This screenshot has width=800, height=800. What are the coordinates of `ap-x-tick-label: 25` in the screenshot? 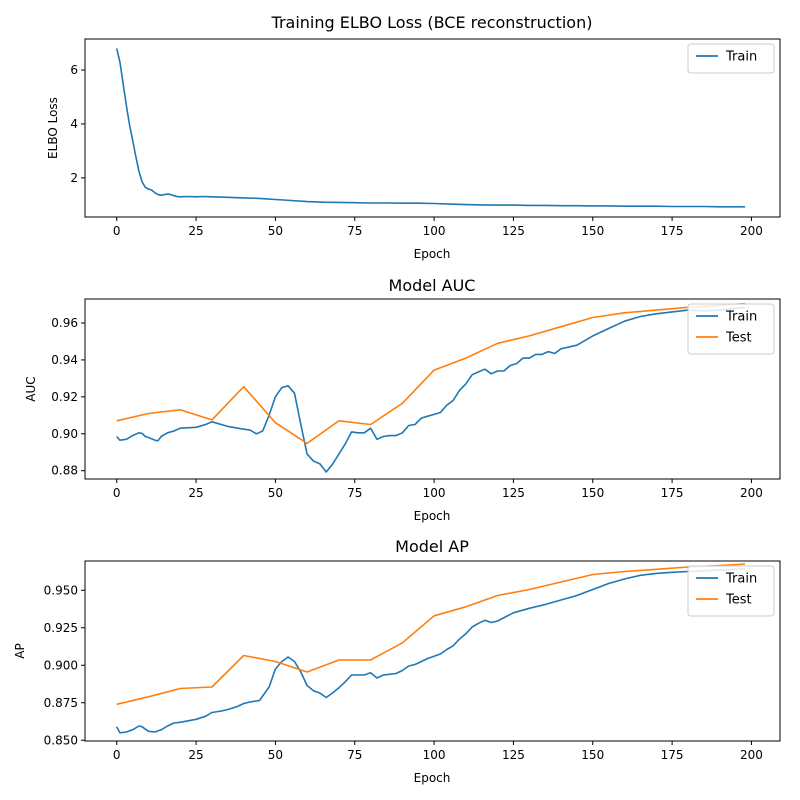 It's located at (195, 755).